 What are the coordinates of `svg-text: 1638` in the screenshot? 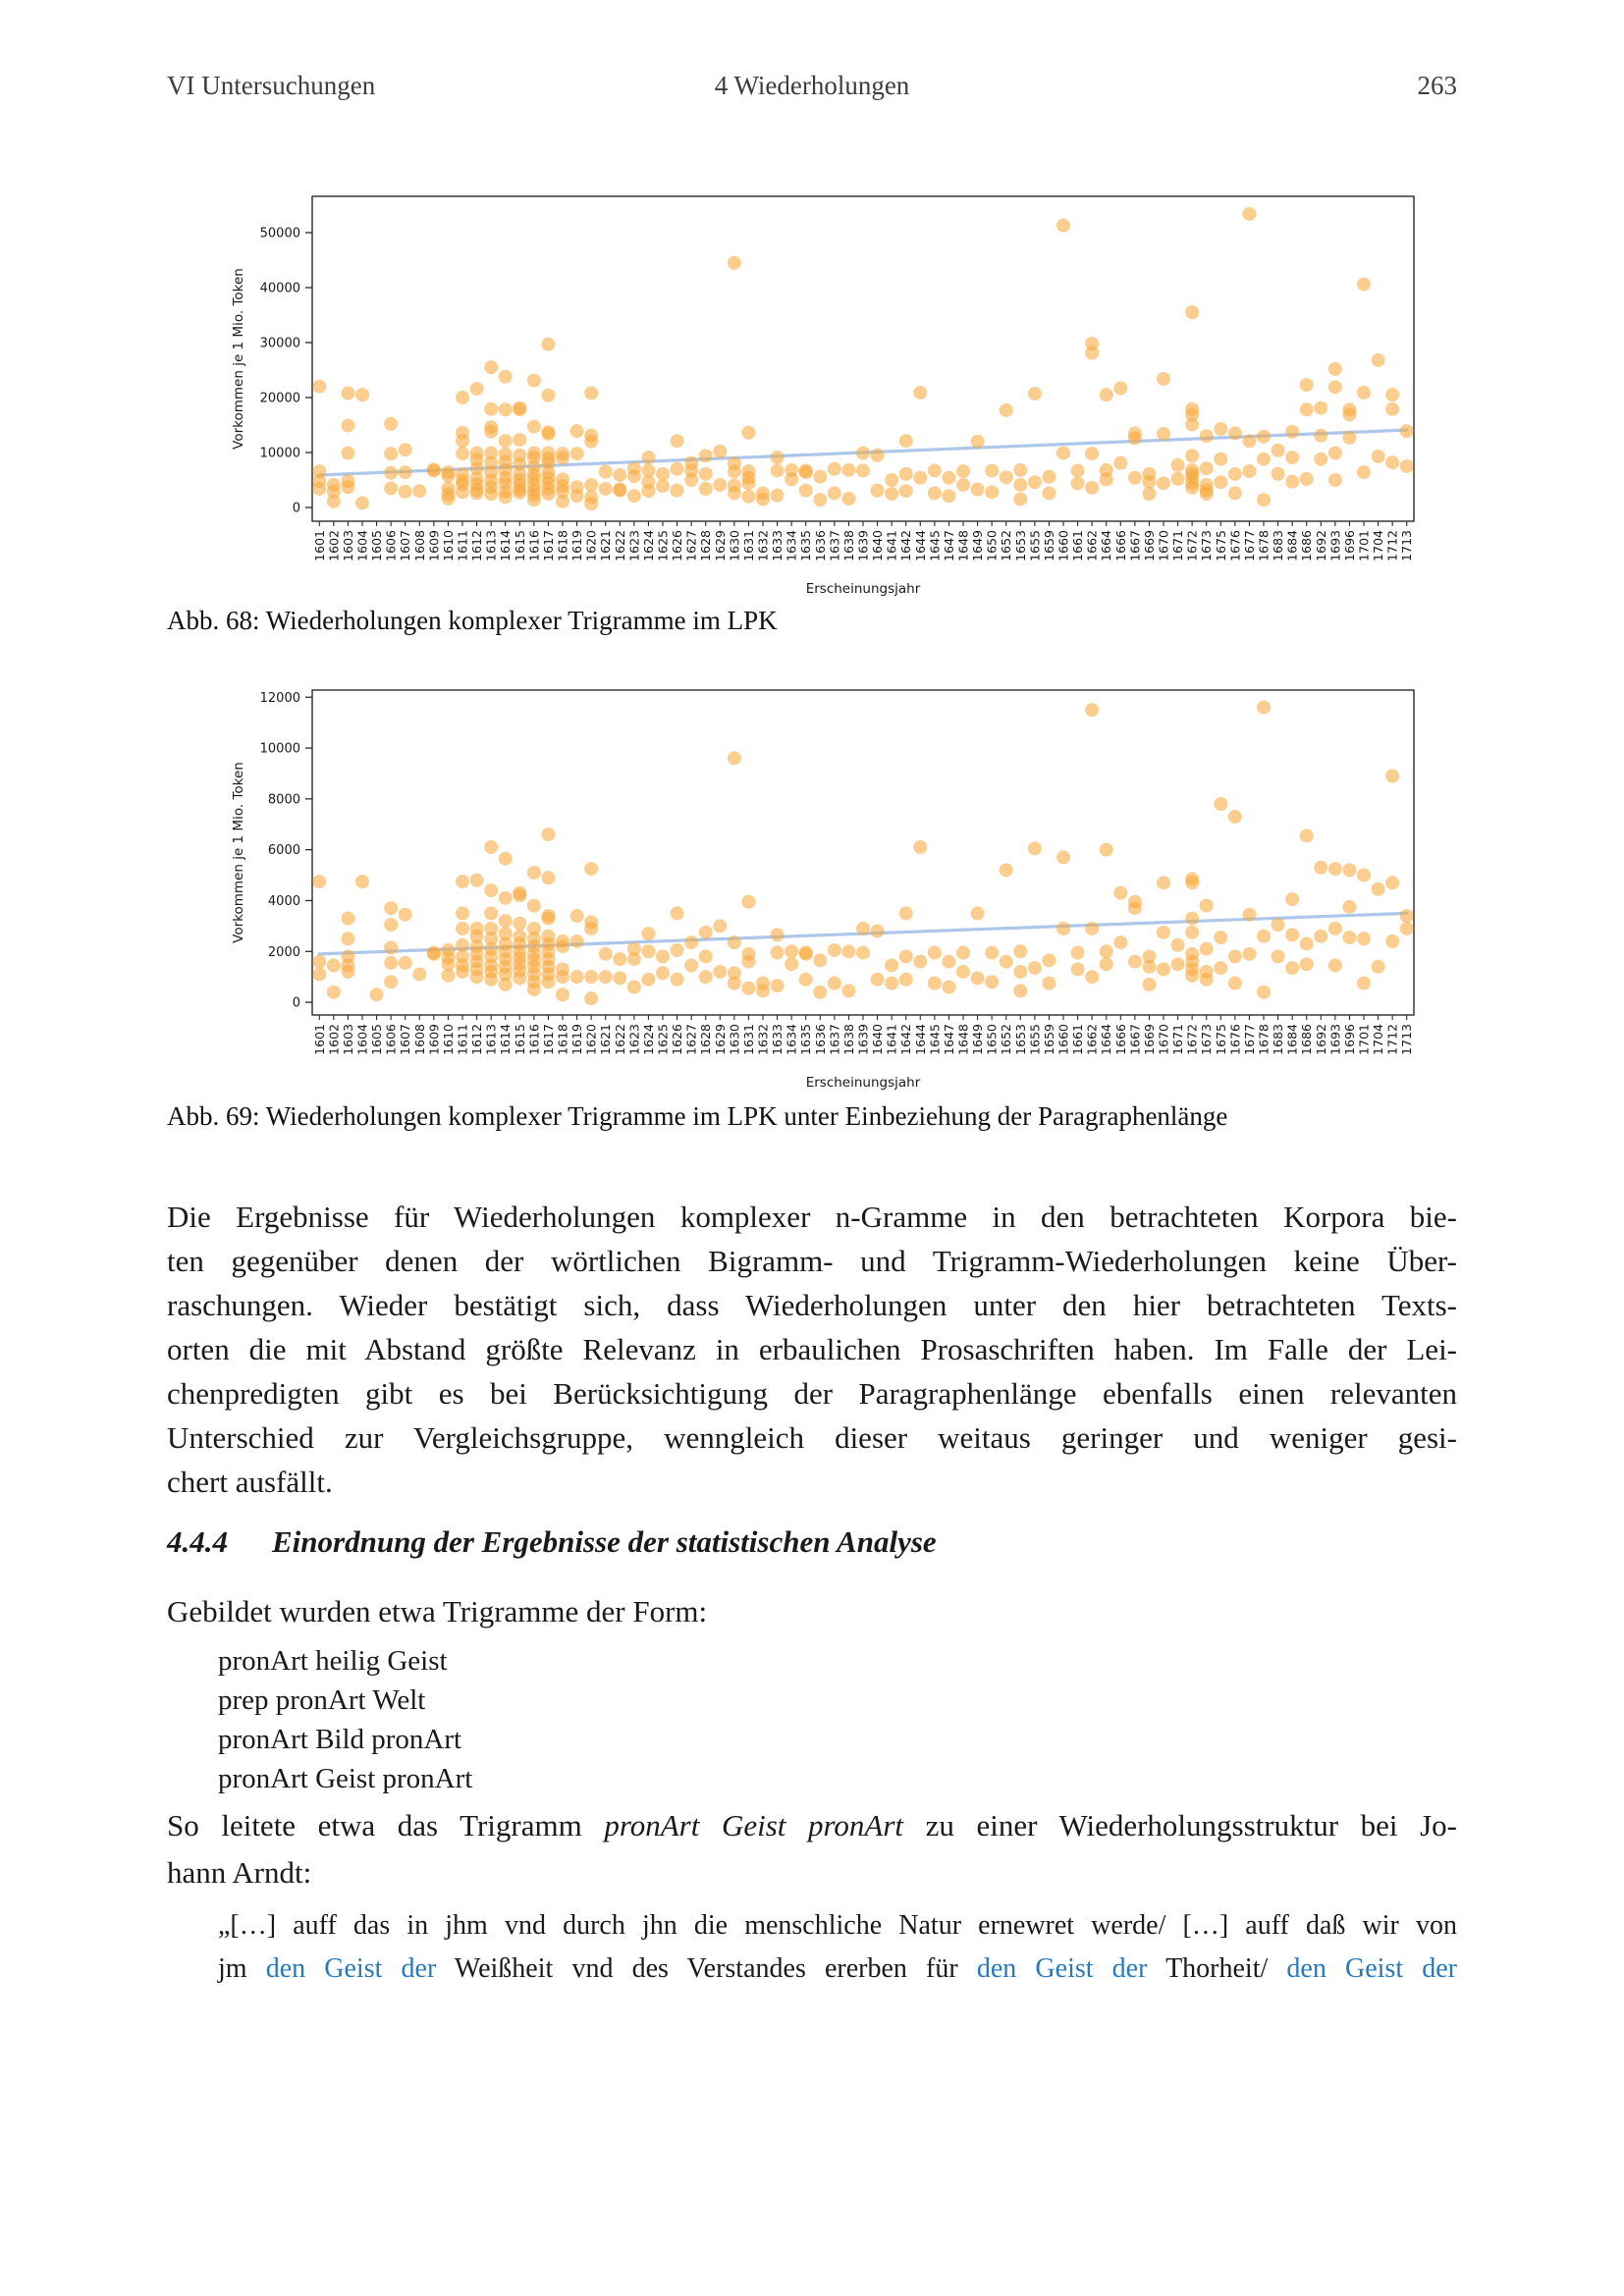 It's located at (848, 1040).